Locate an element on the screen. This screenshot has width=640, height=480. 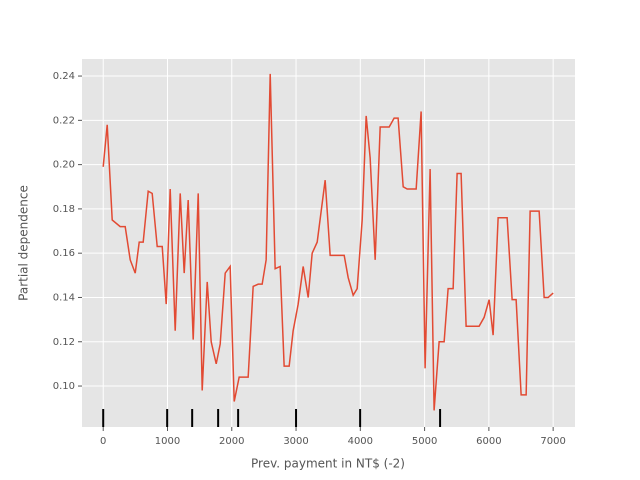
y-tick-label: 0.10 is located at coordinates (64, 386).